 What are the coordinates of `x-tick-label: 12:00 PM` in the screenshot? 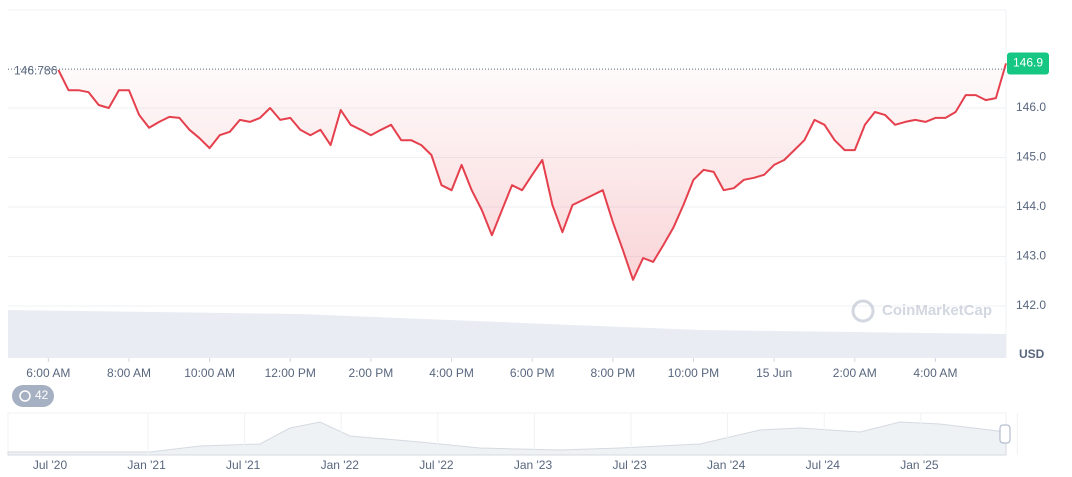 It's located at (290, 373).